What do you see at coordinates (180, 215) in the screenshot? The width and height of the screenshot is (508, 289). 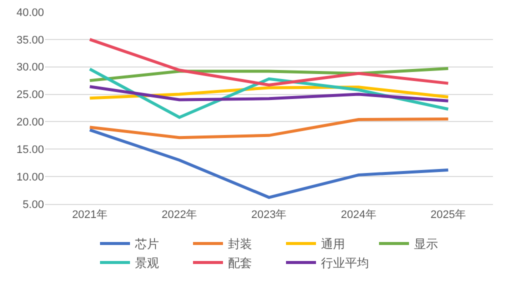 I see `x-tick-label: 2022年` at bounding box center [180, 215].